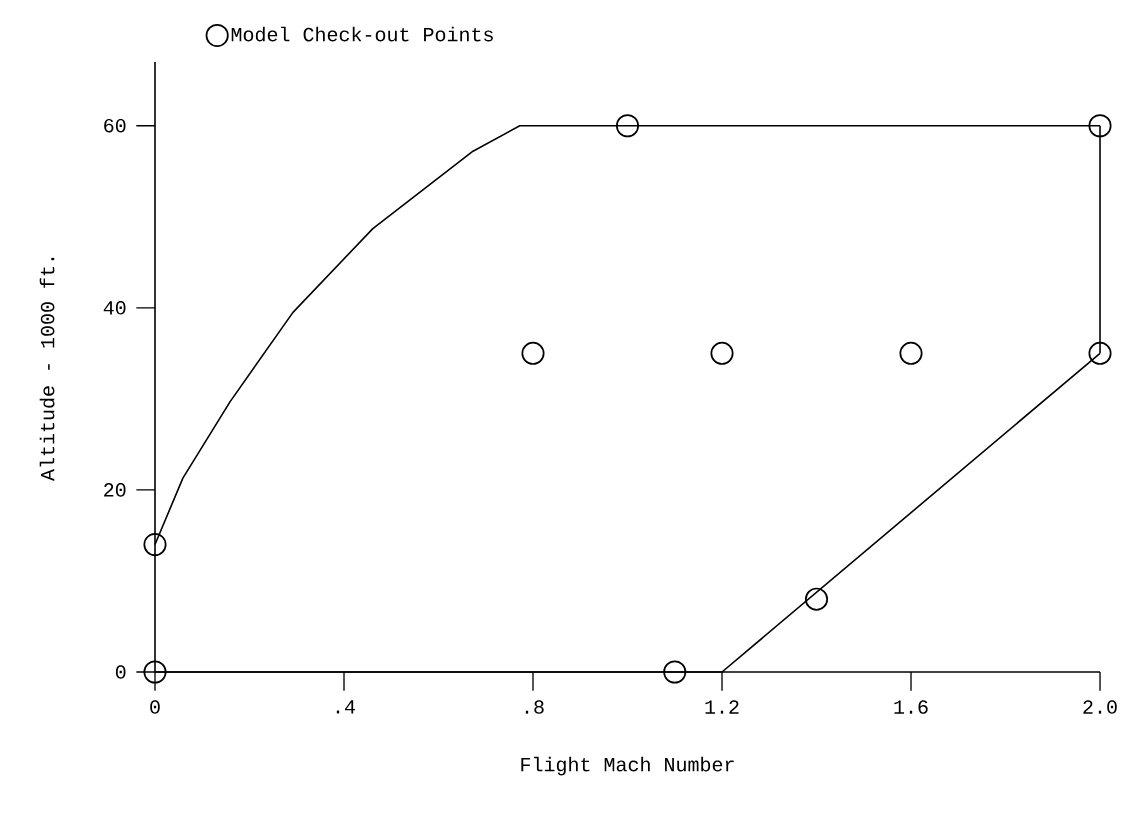  Describe the element at coordinates (627, 766) in the screenshot. I see `x-axis-title: Flight Mach Number` at that location.